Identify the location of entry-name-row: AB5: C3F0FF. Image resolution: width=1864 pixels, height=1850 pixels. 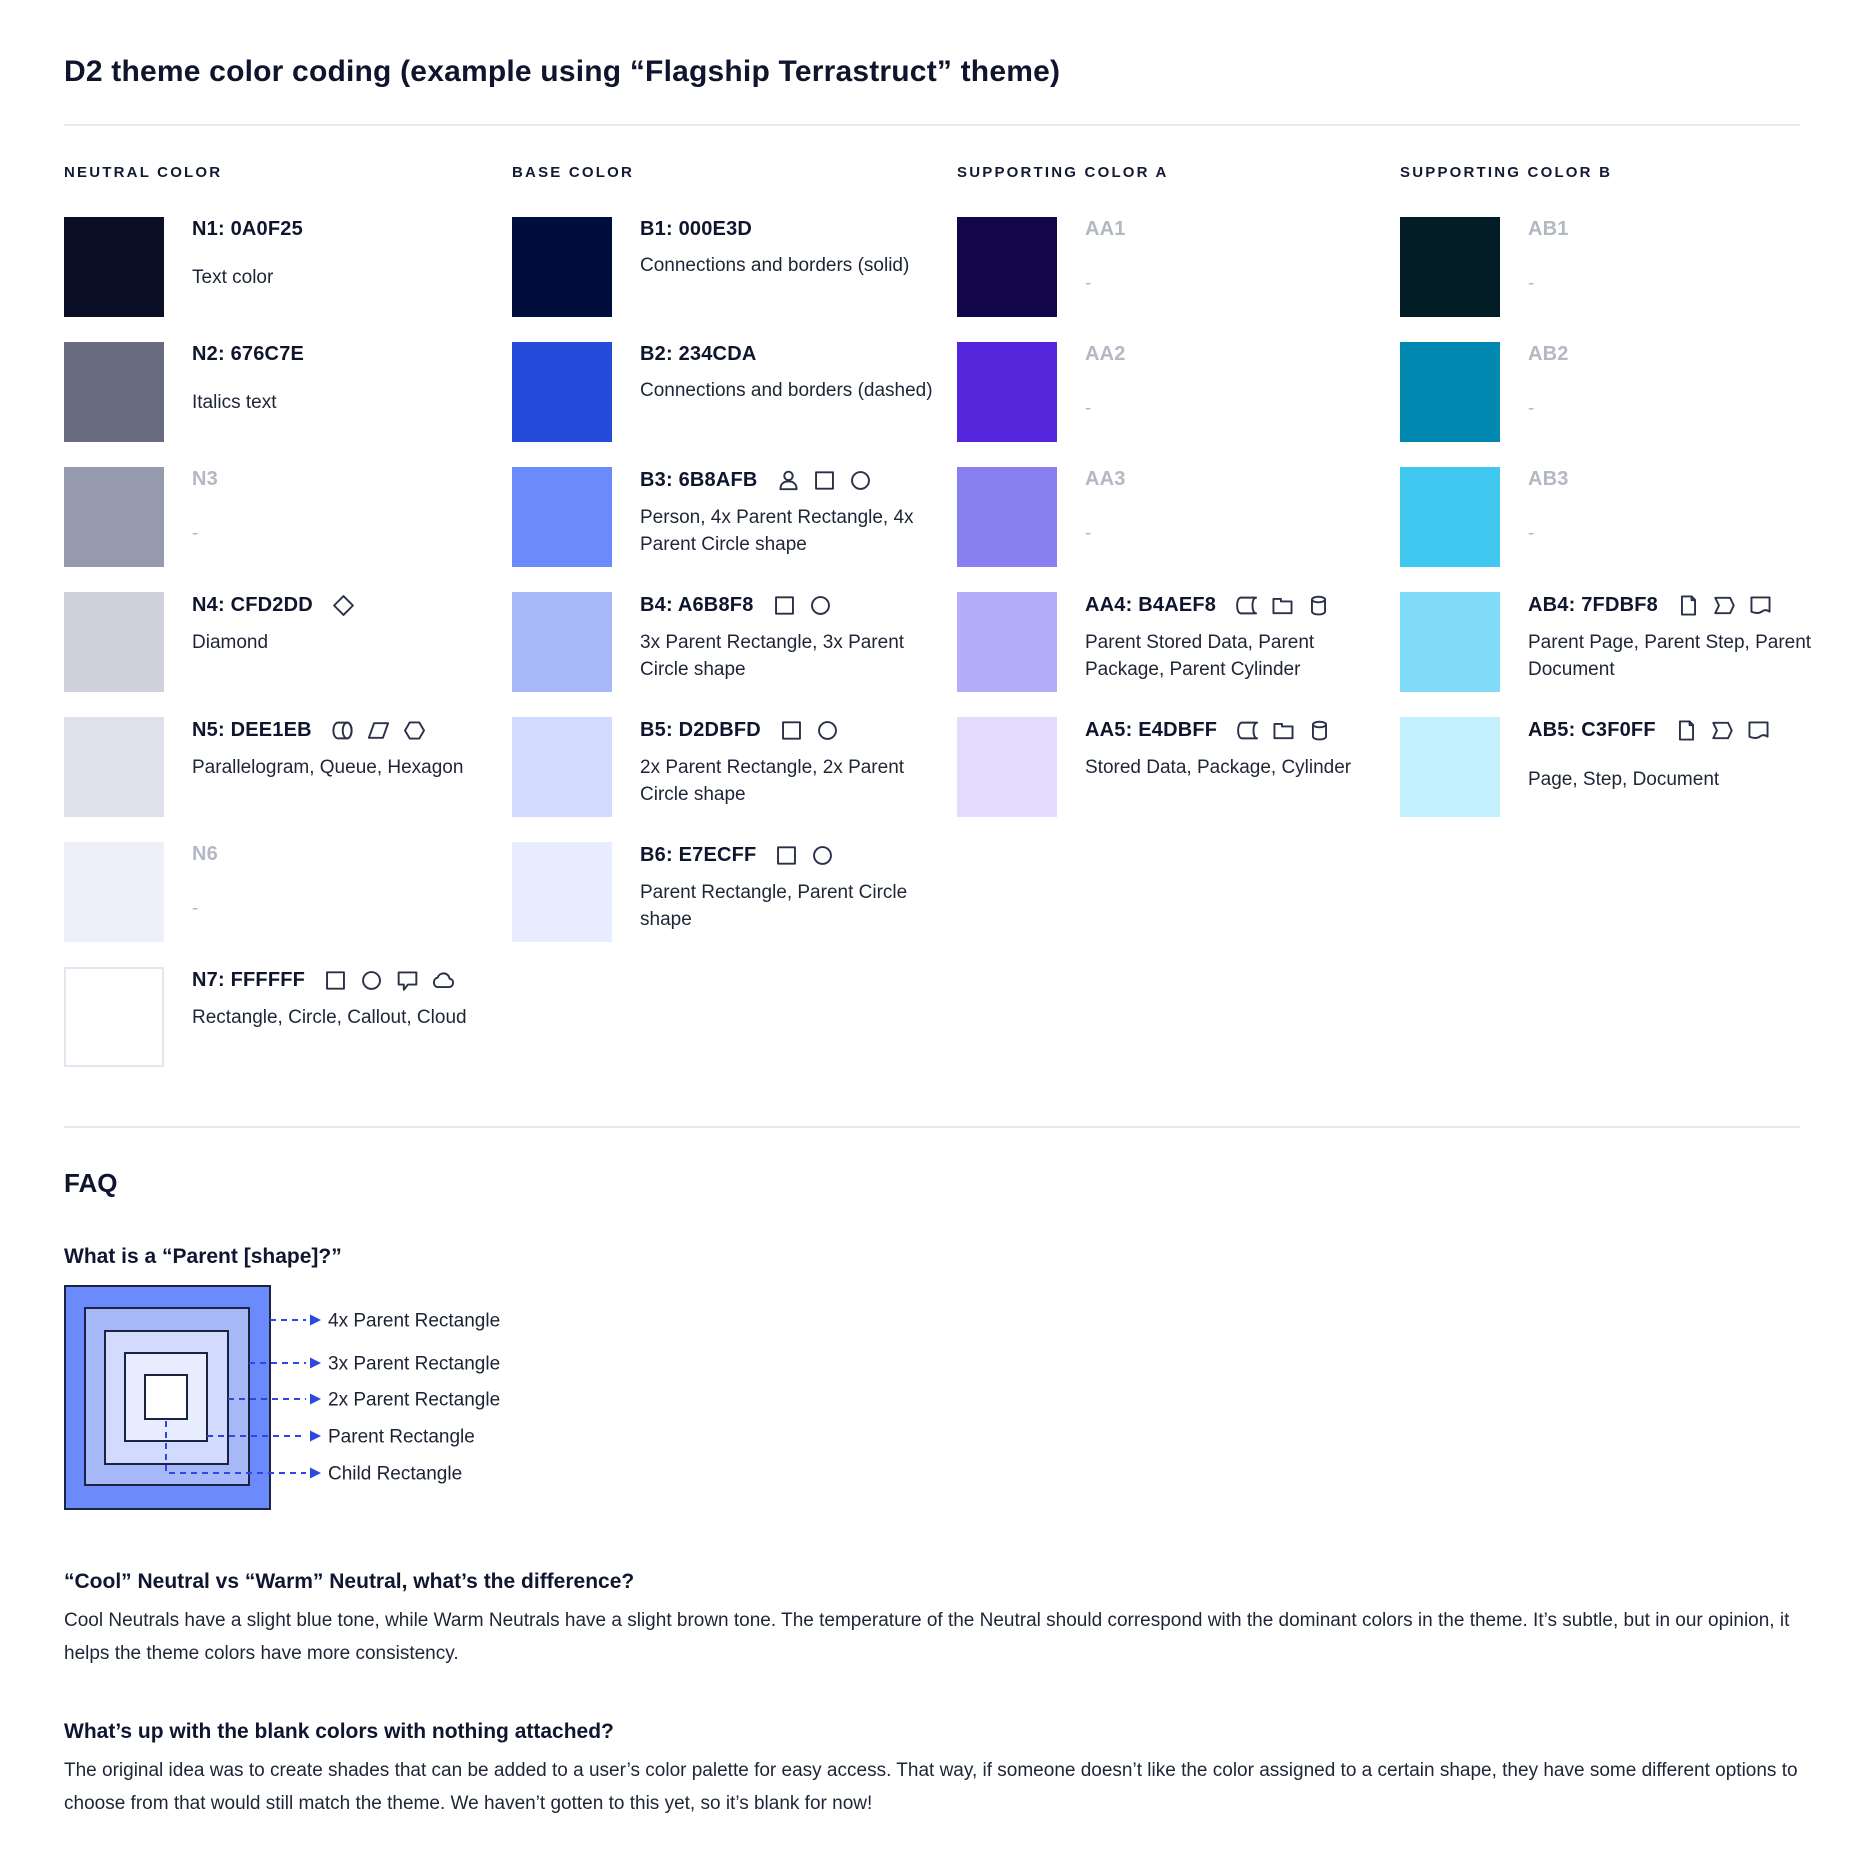
(1682, 730).